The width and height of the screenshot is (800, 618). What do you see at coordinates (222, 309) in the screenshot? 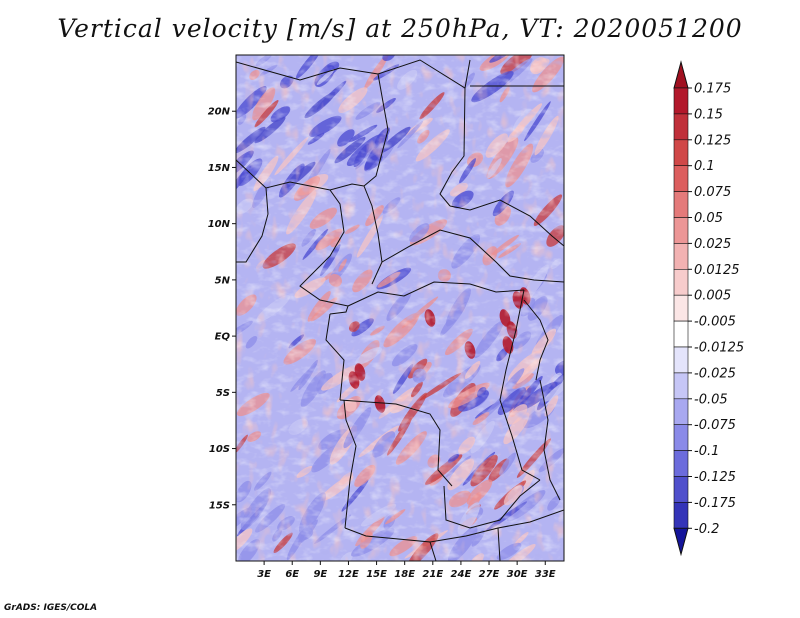
I see `latitude-axis: 20N 15N 10N 5N EQ 5S 10S 15S` at bounding box center [222, 309].